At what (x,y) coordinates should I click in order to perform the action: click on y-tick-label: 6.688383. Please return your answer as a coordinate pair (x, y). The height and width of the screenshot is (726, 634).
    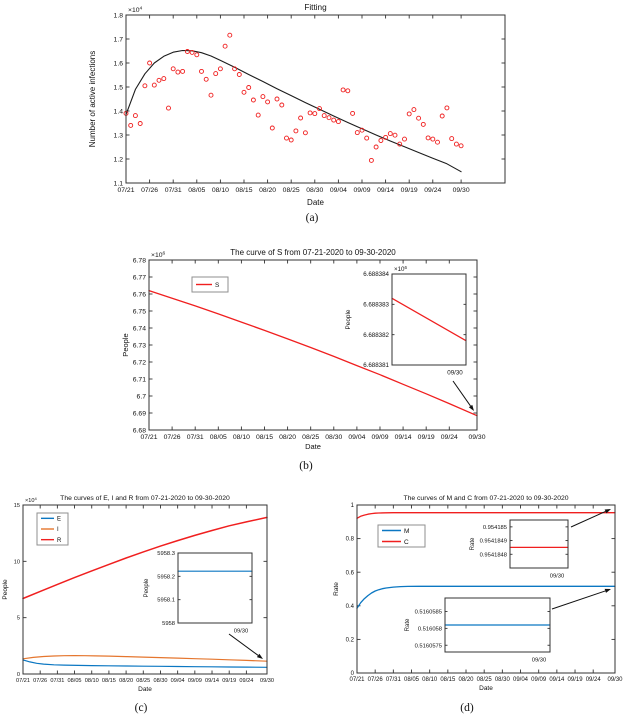
    Looking at the image, I should click on (376, 305).